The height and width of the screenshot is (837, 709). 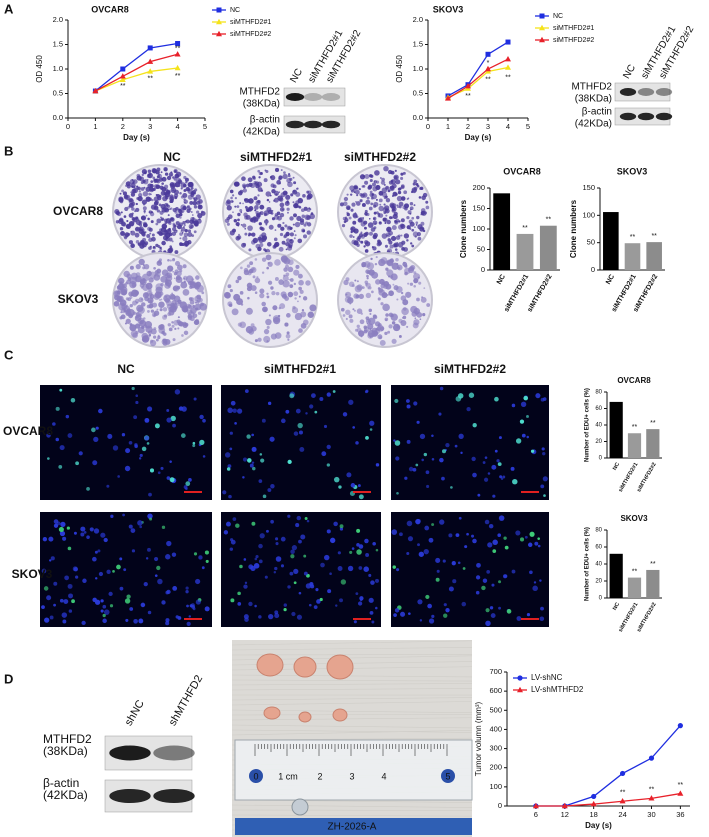 I want to click on y-tick-label: 150, so click(x=478, y=207).